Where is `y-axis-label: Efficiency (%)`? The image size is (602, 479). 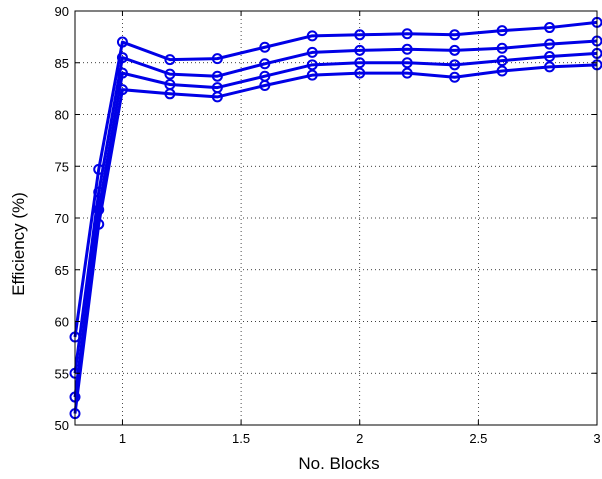 y-axis-label: Efficiency (%) is located at coordinates (18, 244).